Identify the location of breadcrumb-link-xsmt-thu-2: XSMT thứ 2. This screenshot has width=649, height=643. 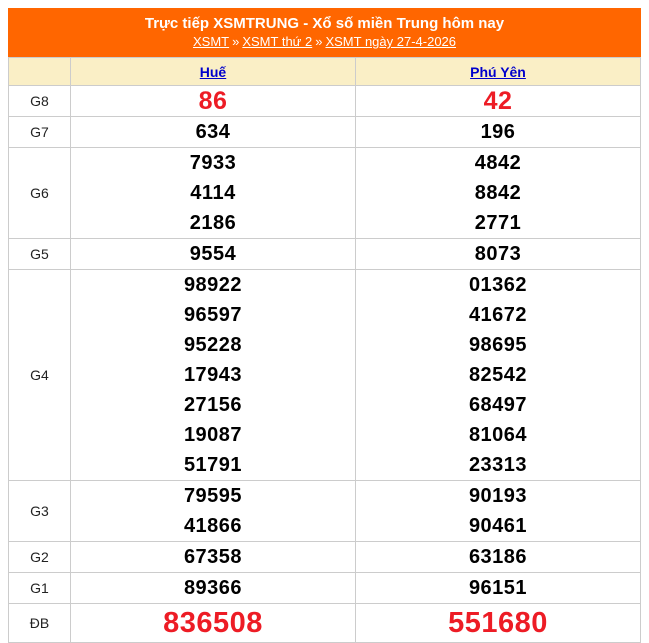
(277, 41).